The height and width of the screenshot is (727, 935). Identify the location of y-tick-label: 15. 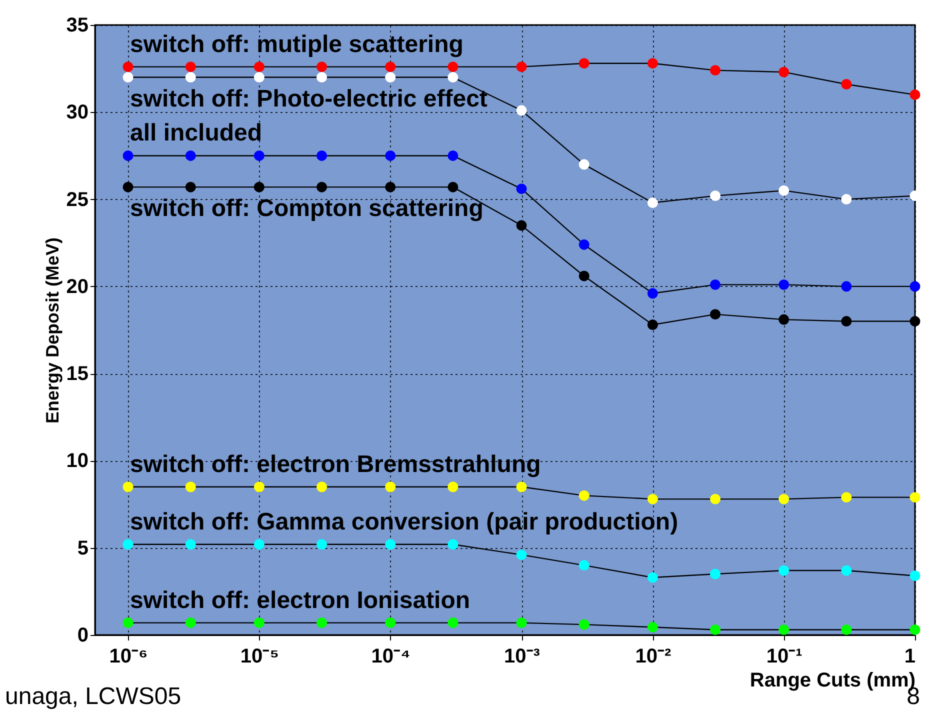
(77, 374).